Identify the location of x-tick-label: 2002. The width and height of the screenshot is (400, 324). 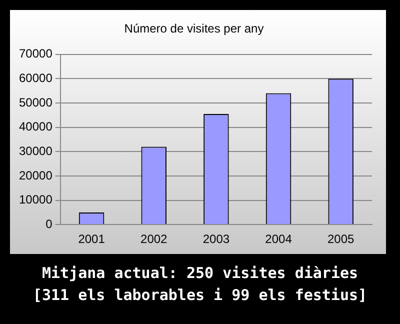
(154, 239).